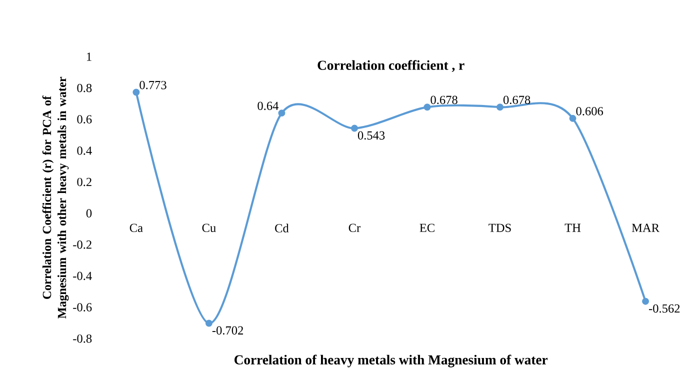 The image size is (699, 377). Describe the element at coordinates (84, 88) in the screenshot. I see `y-tick-label: 0.8` at that location.